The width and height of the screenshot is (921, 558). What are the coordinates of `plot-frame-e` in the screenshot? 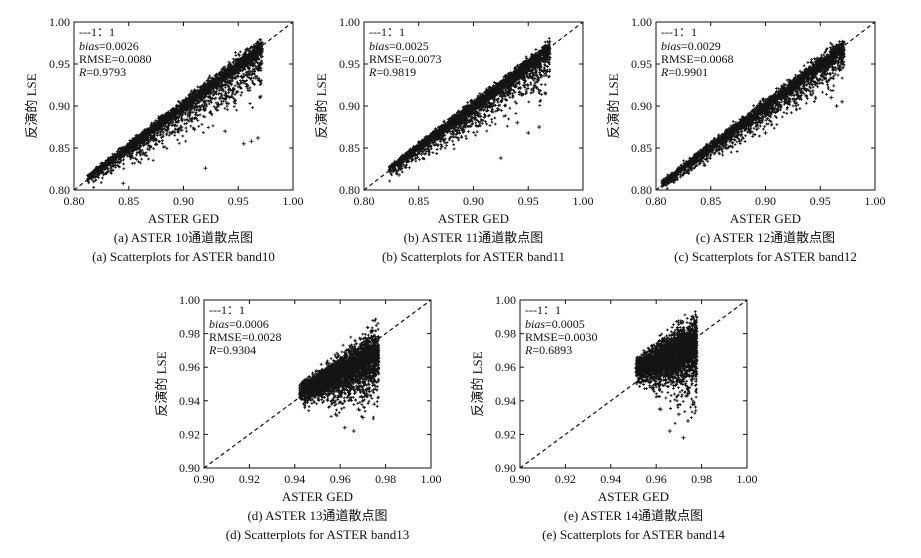 It's located at (633, 384).